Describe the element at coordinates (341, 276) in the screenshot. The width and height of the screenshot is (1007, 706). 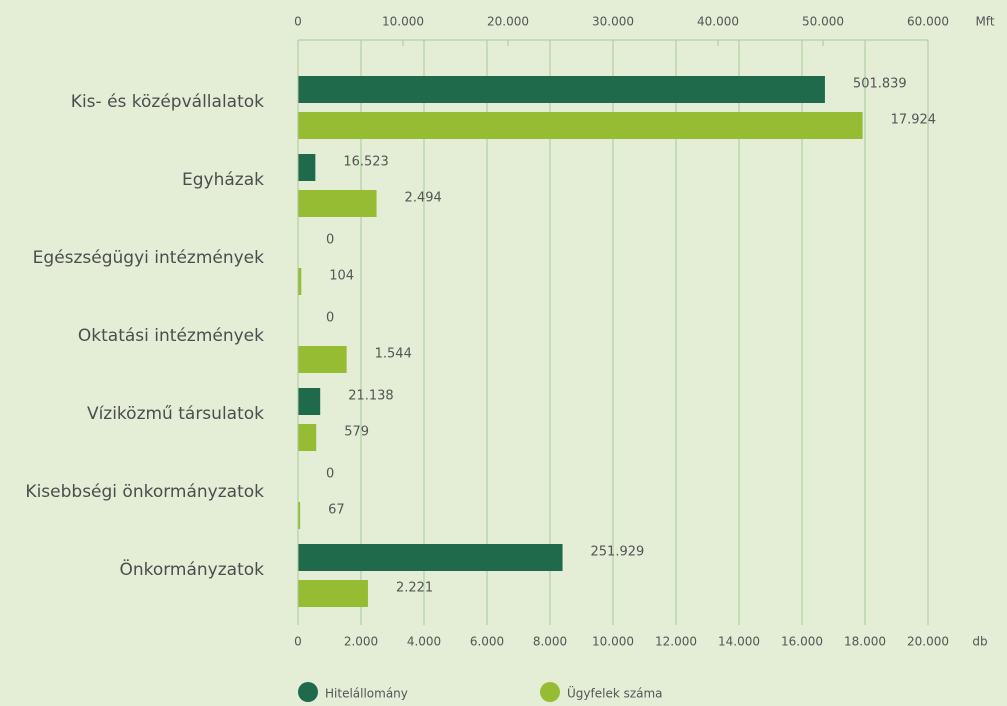
I see `value-label: 104` at that location.